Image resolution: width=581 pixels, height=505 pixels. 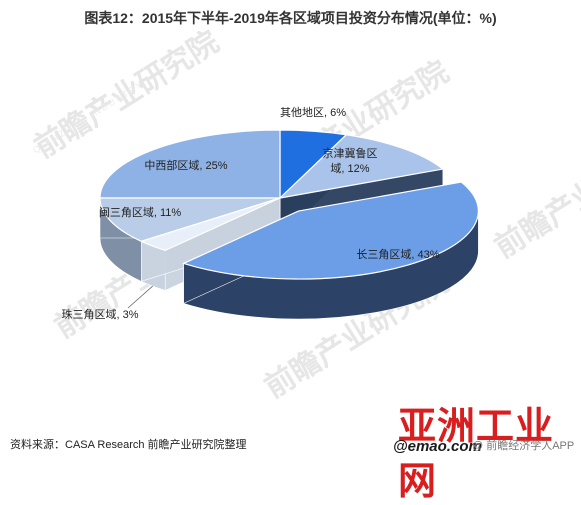 What do you see at coordinates (523, 446) in the screenshot?
I see `app-credit: @ 前瞻经济学人APP` at bounding box center [523, 446].